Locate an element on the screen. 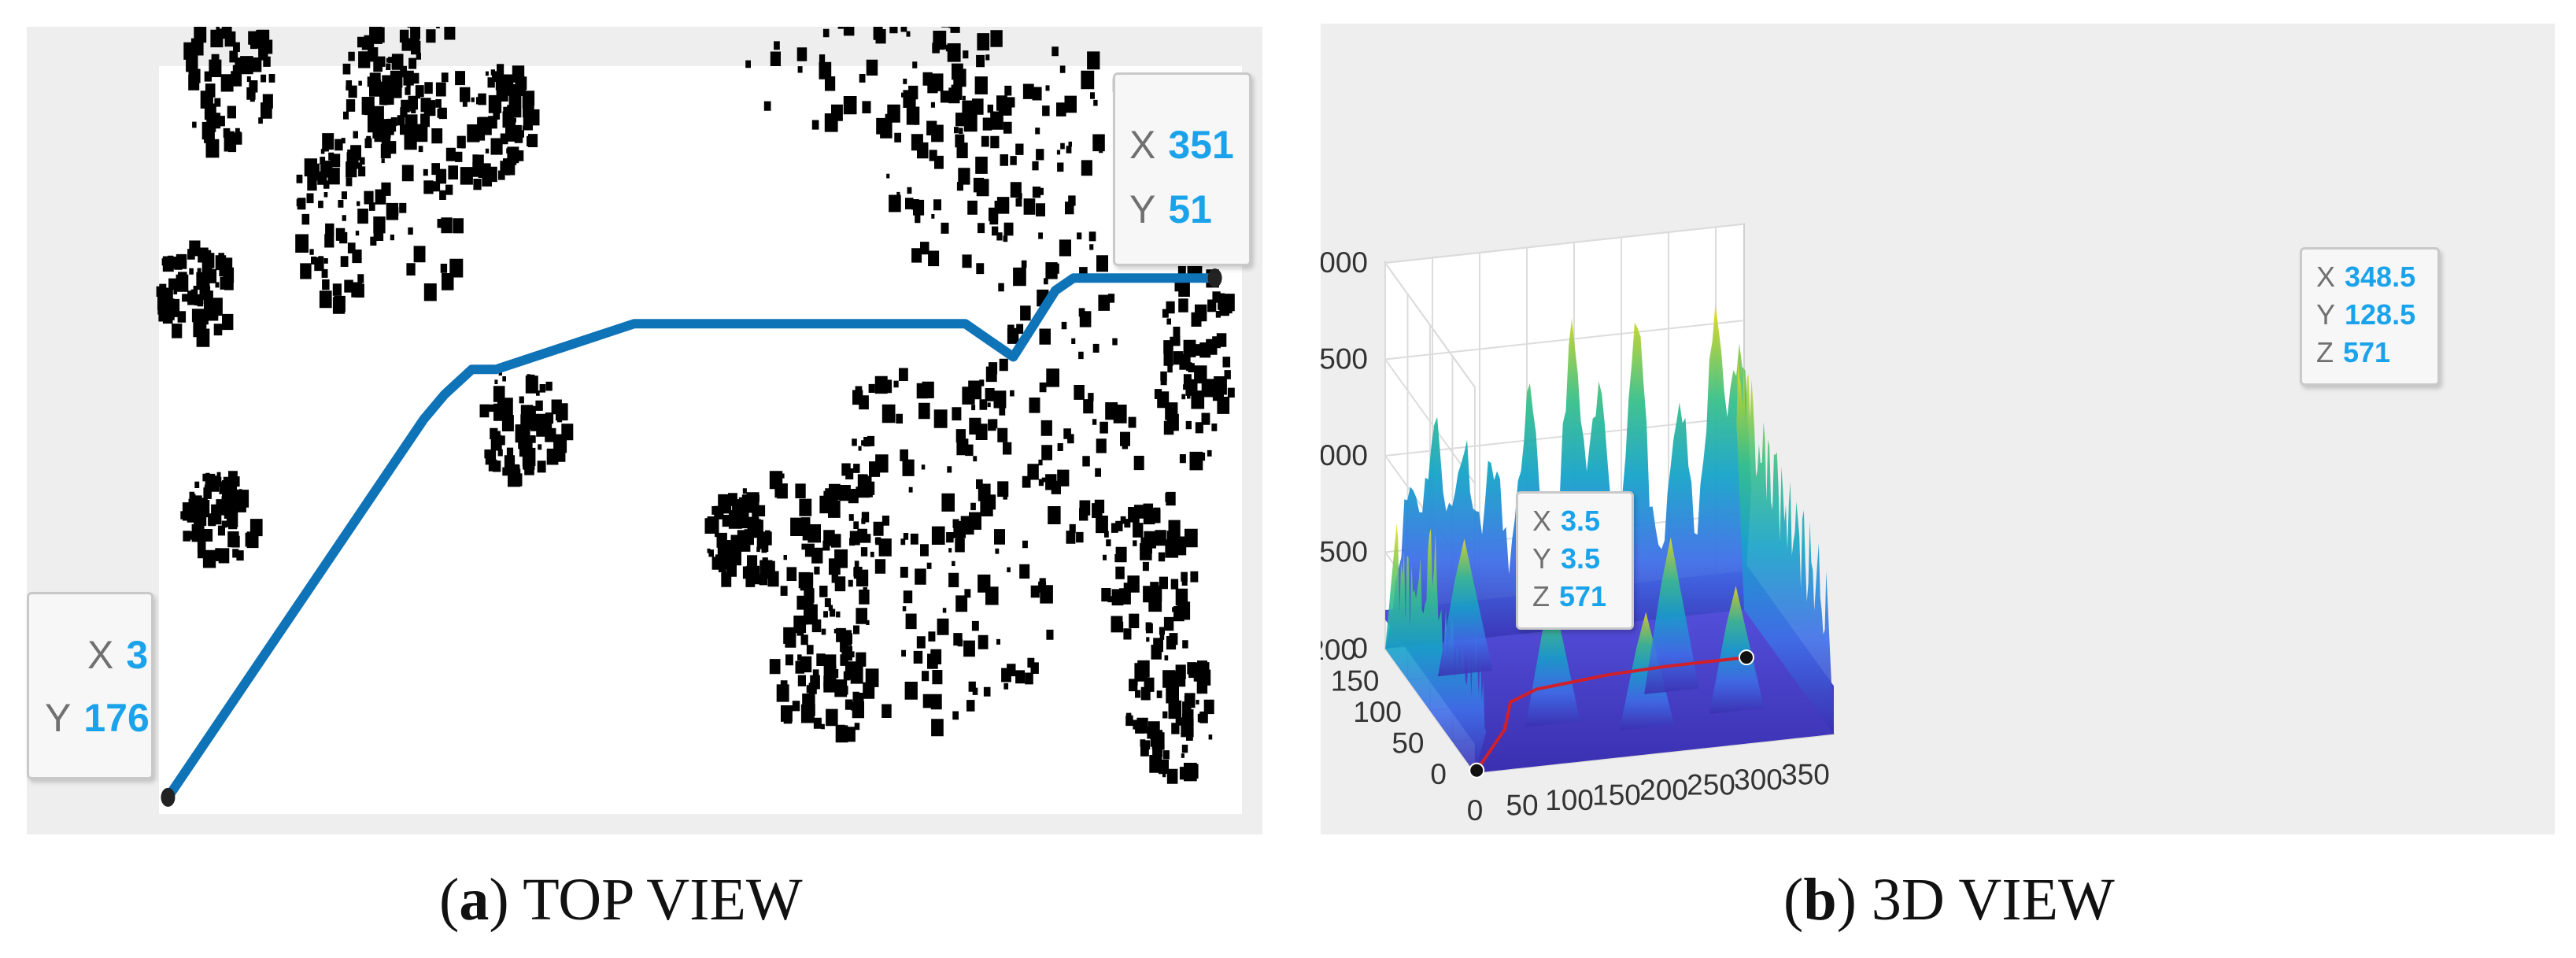 The width and height of the screenshot is (2576, 958). x-tick-label: 50 is located at coordinates (1522, 806).